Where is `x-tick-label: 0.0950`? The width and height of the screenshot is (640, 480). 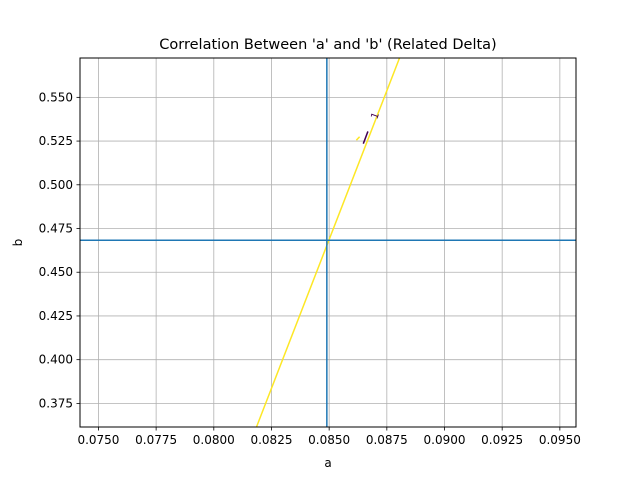
x-tick-label: 0.0950 is located at coordinates (560, 440).